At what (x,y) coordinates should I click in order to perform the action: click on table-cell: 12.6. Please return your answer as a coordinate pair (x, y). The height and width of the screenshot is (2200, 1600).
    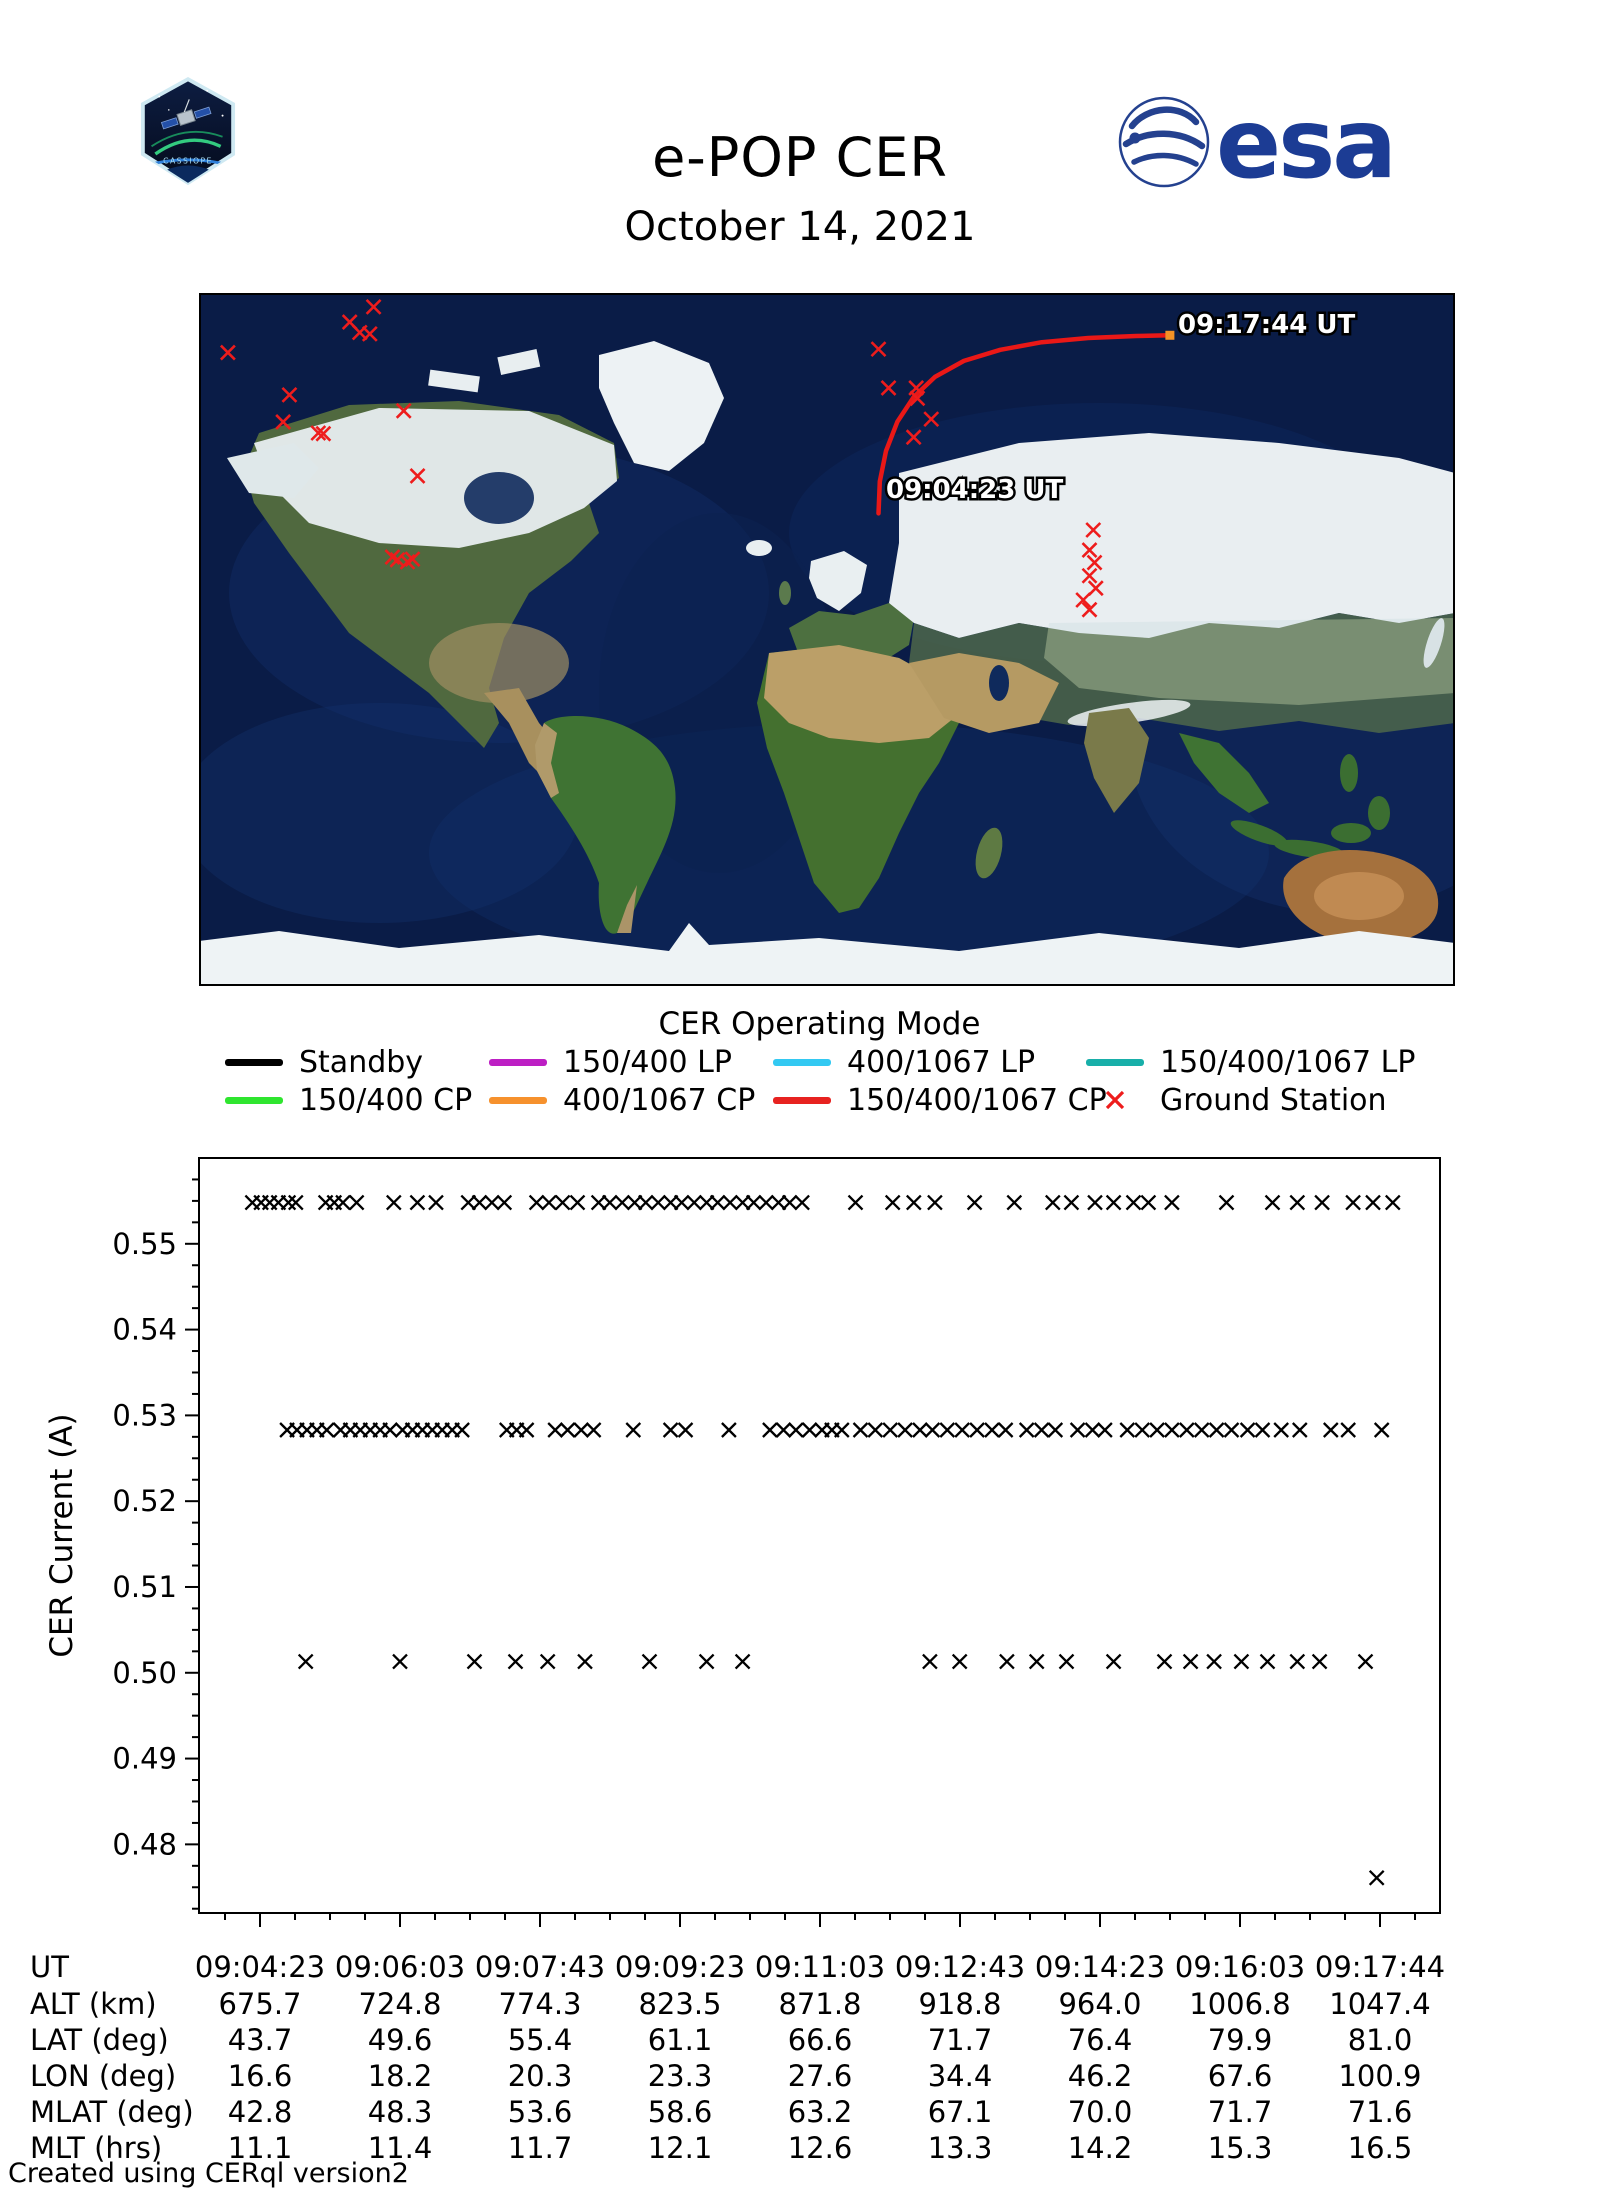
    Looking at the image, I should click on (820, 2148).